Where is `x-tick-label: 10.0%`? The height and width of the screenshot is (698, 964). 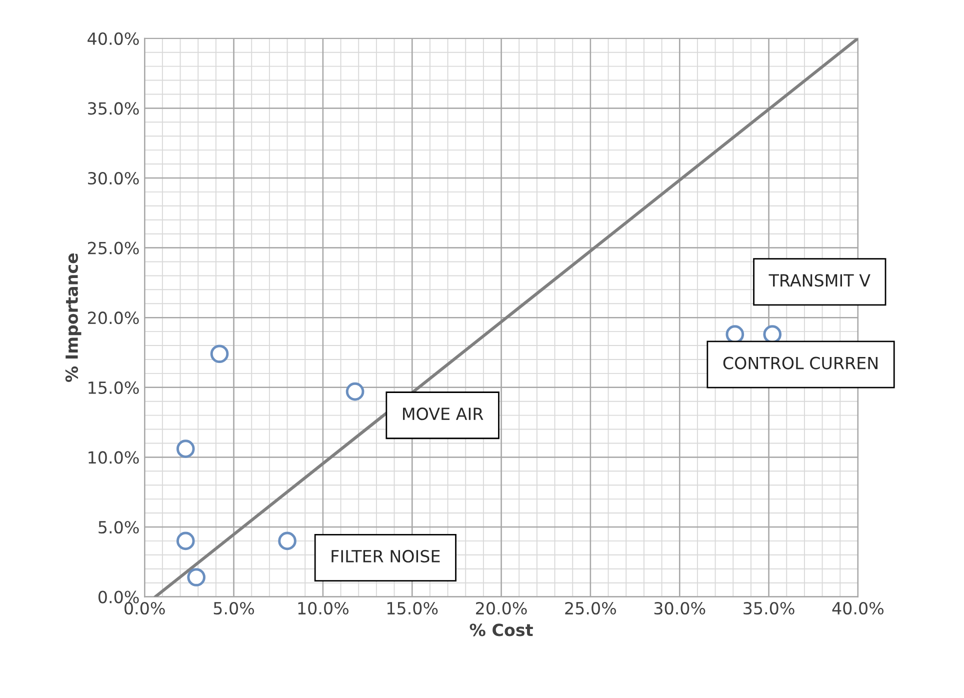
x-tick-label: 10.0% is located at coordinates (323, 608).